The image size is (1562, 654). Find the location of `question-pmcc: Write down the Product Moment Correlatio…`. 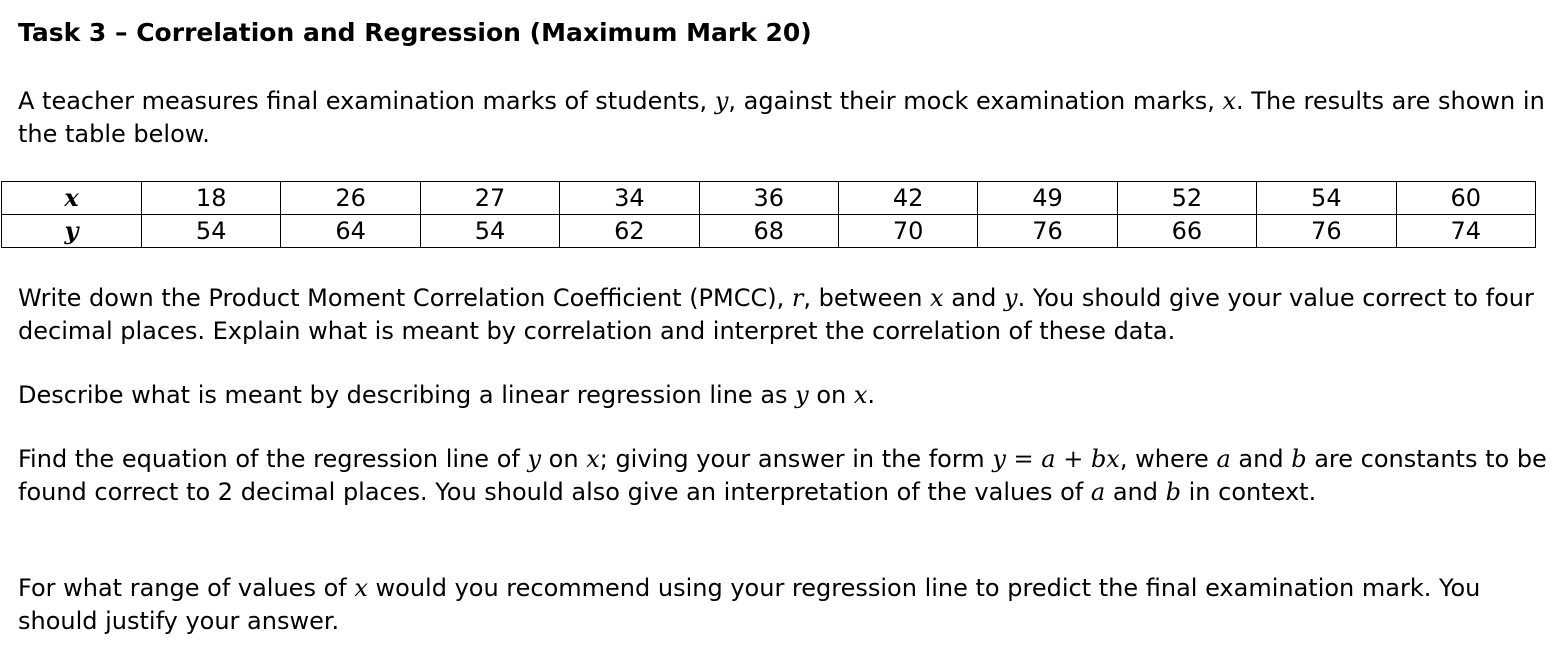

question-pmcc: Write down the Product Moment Correlatio… is located at coordinates (783, 314).